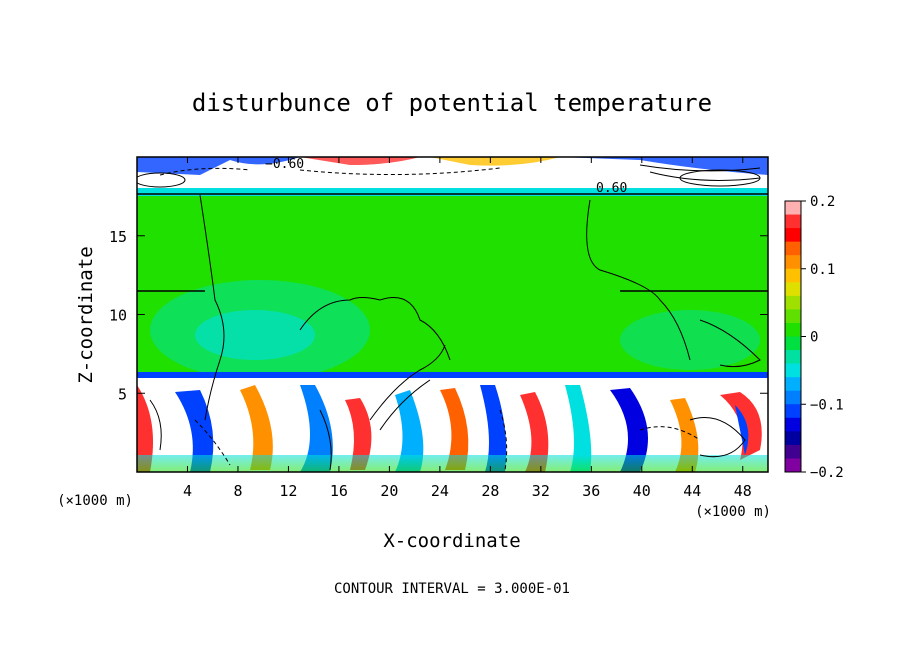 The width and height of the screenshot is (904, 654). What do you see at coordinates (452, 192) in the screenshot?
I see `top-band-edge` at bounding box center [452, 192].